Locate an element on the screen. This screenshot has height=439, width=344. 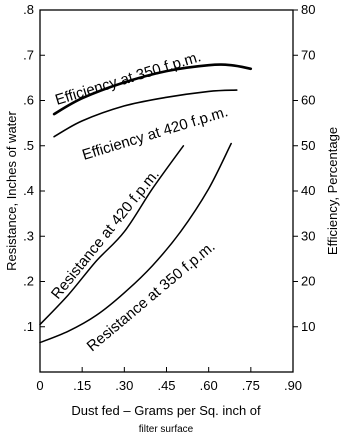
x-tick-label: .15 is located at coordinates (82, 385).